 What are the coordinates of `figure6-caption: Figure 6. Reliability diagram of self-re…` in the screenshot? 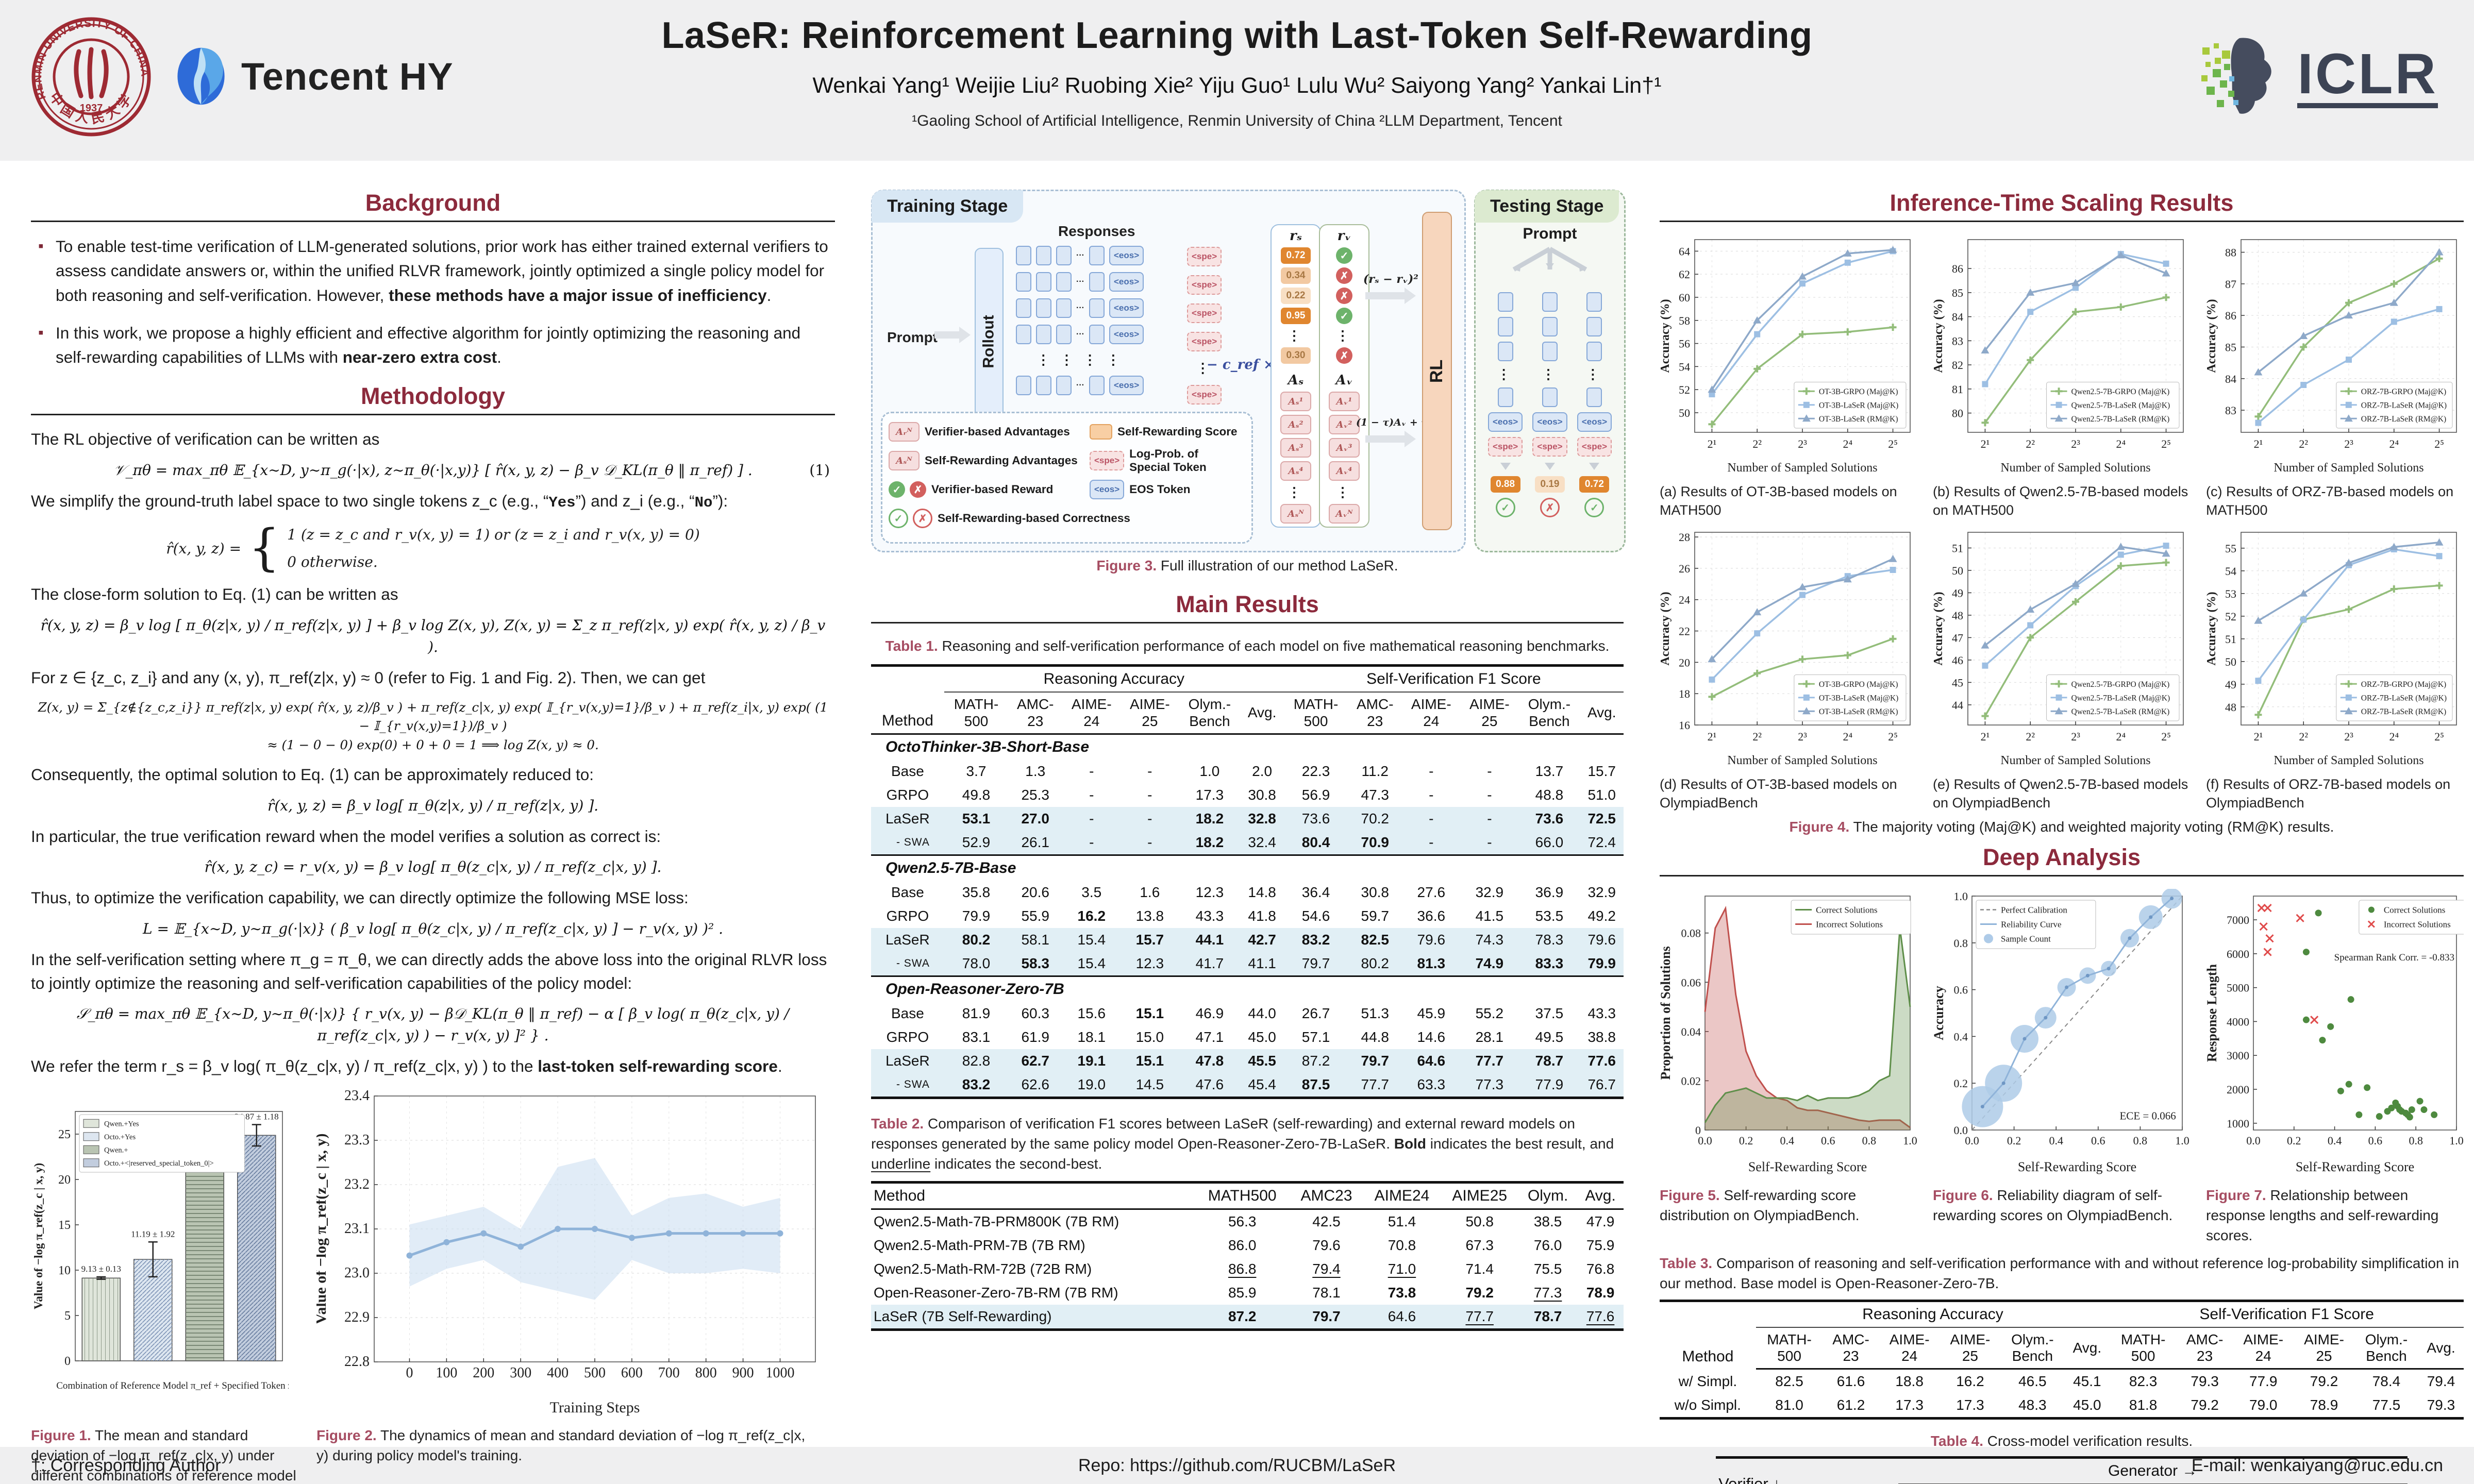 It's located at (2053, 1205).